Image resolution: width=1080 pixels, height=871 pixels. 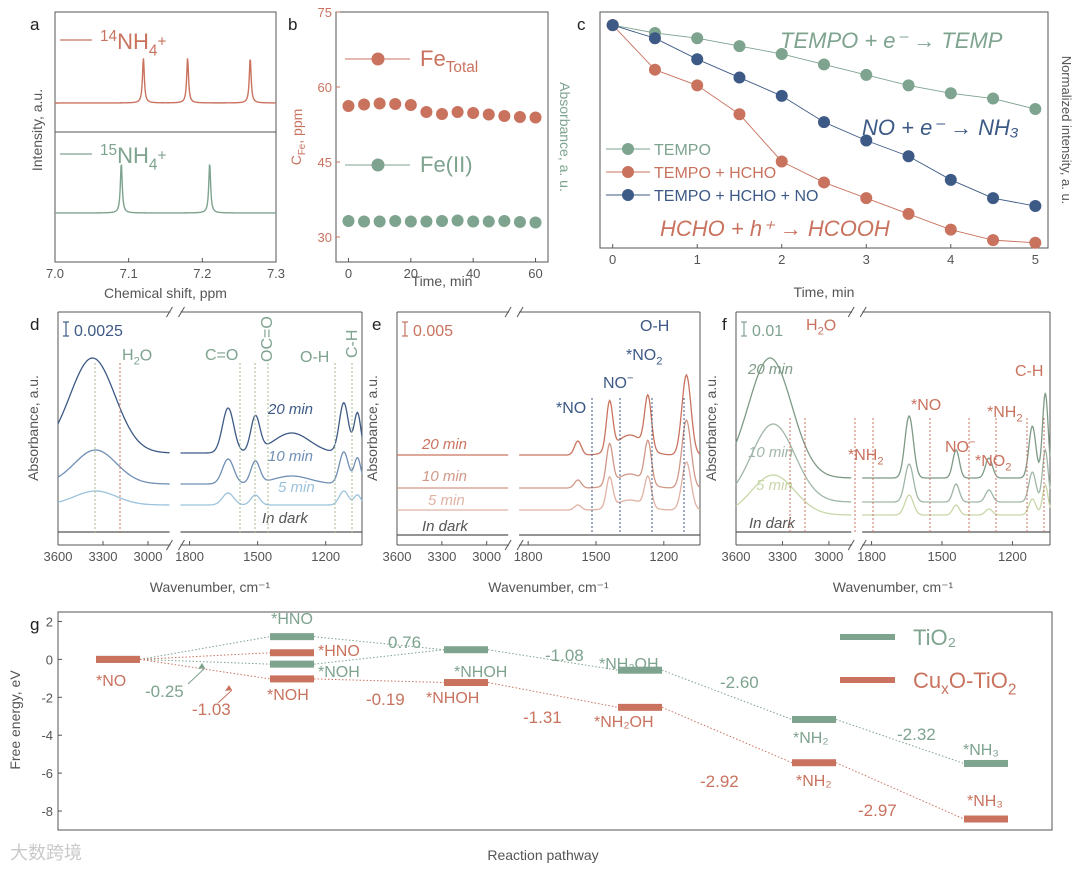 I want to click on panel-d-letter: d, so click(x=34, y=324).